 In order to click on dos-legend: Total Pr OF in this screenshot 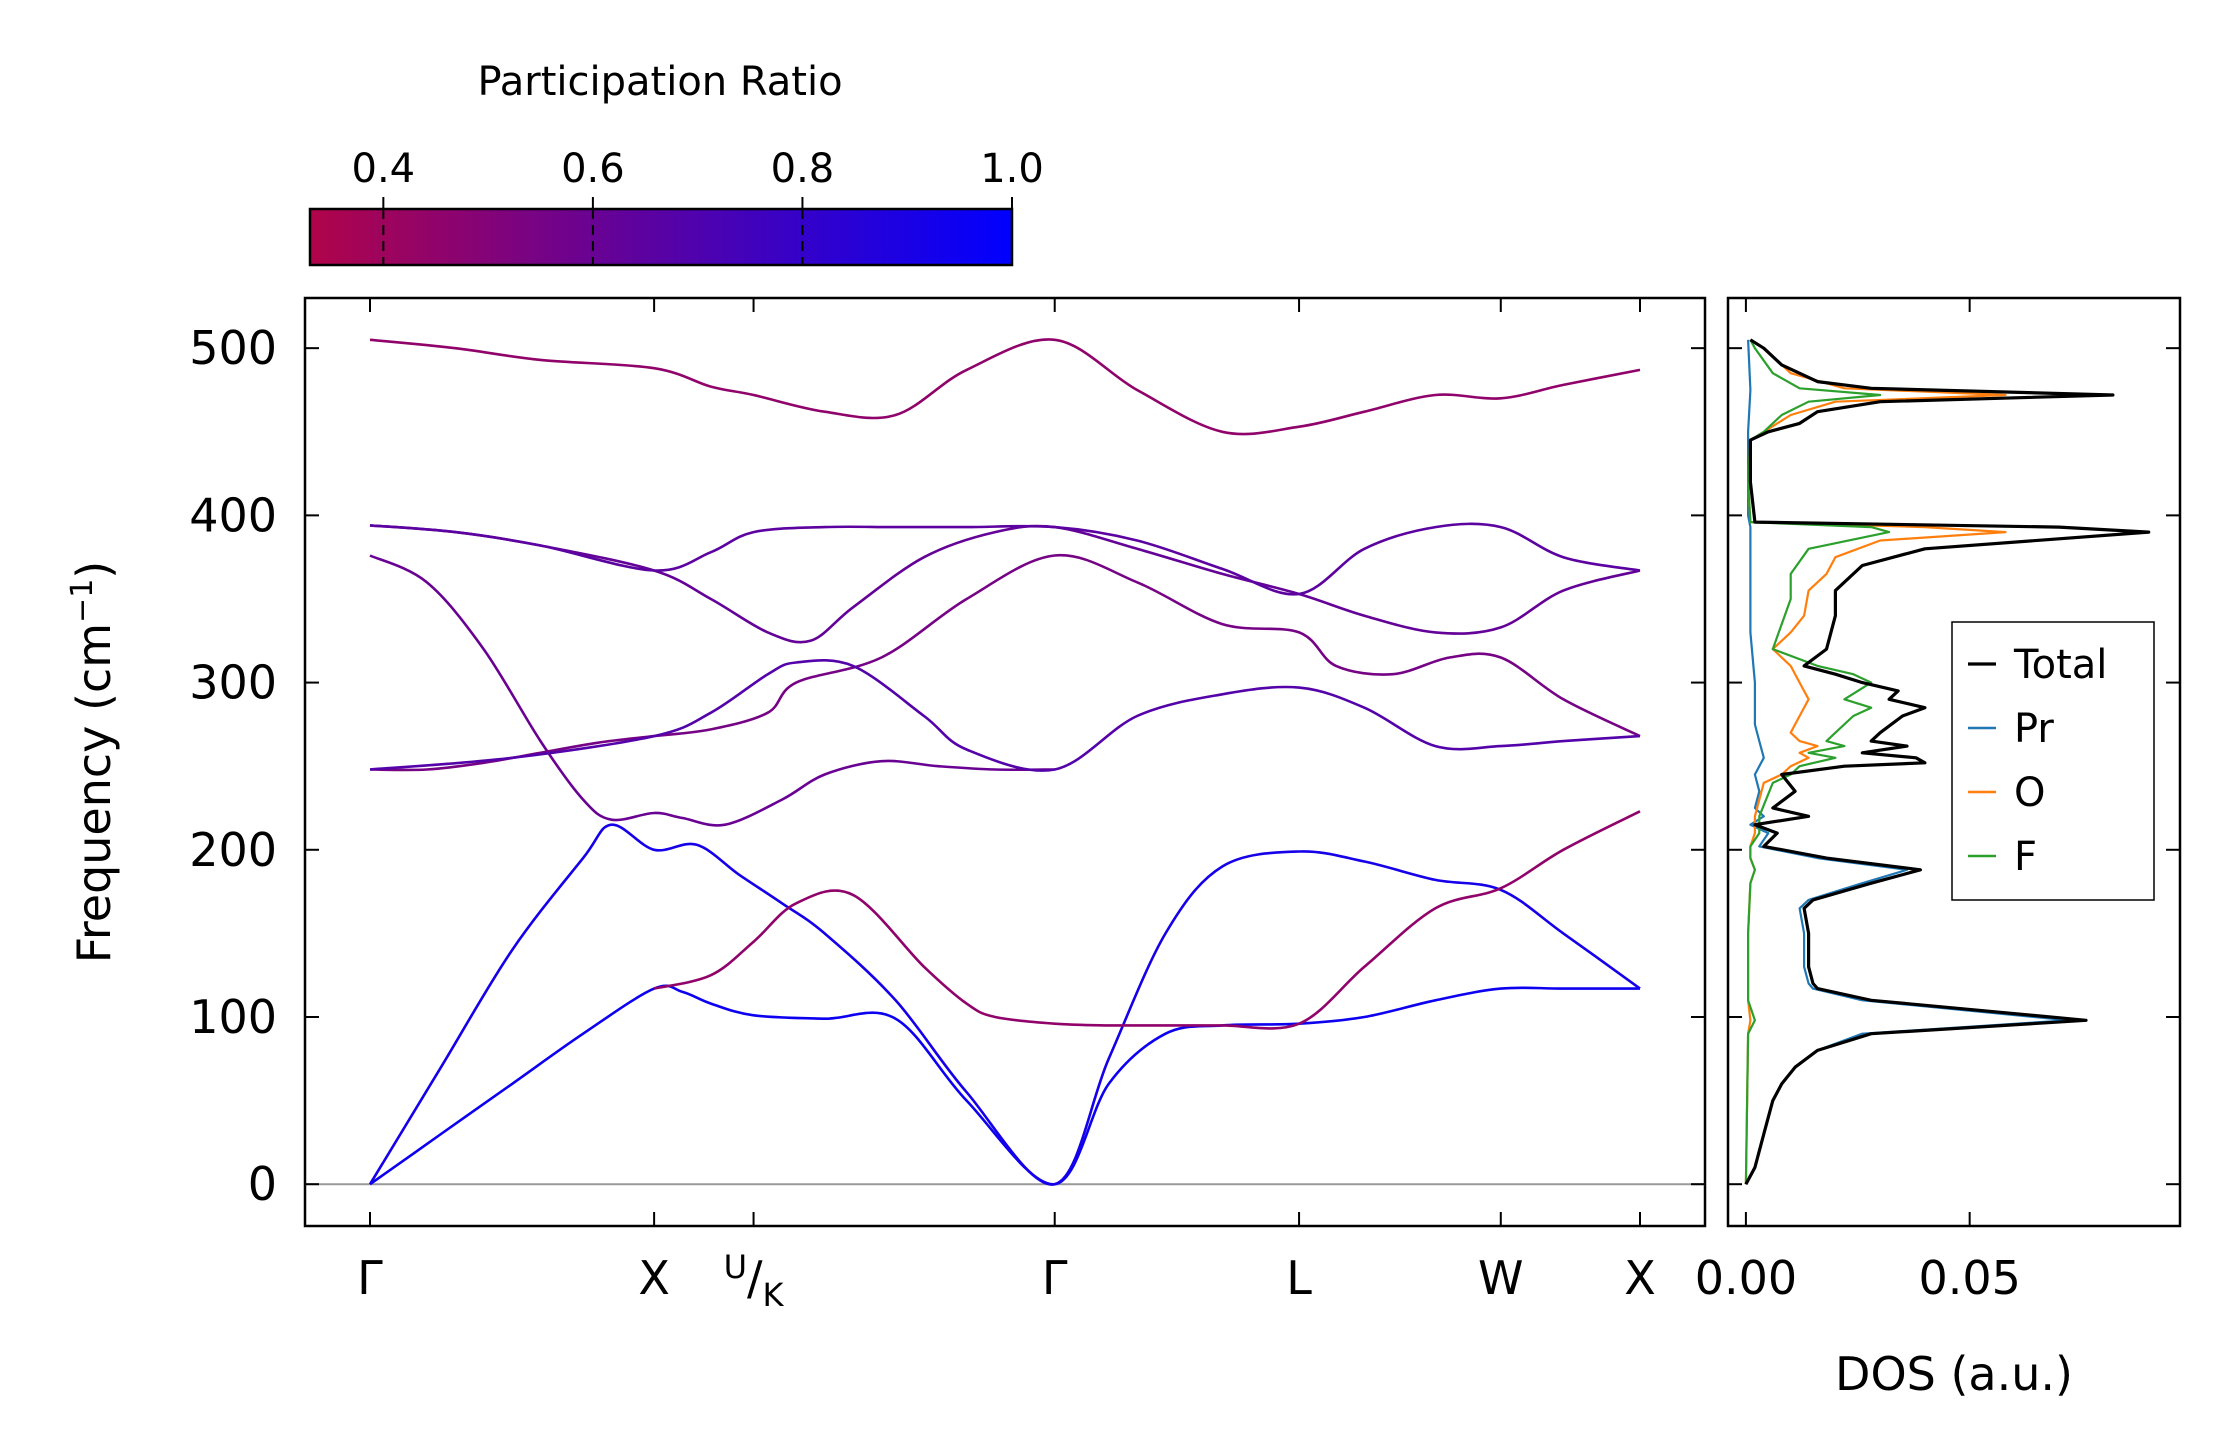, I will do `click(2053, 761)`.